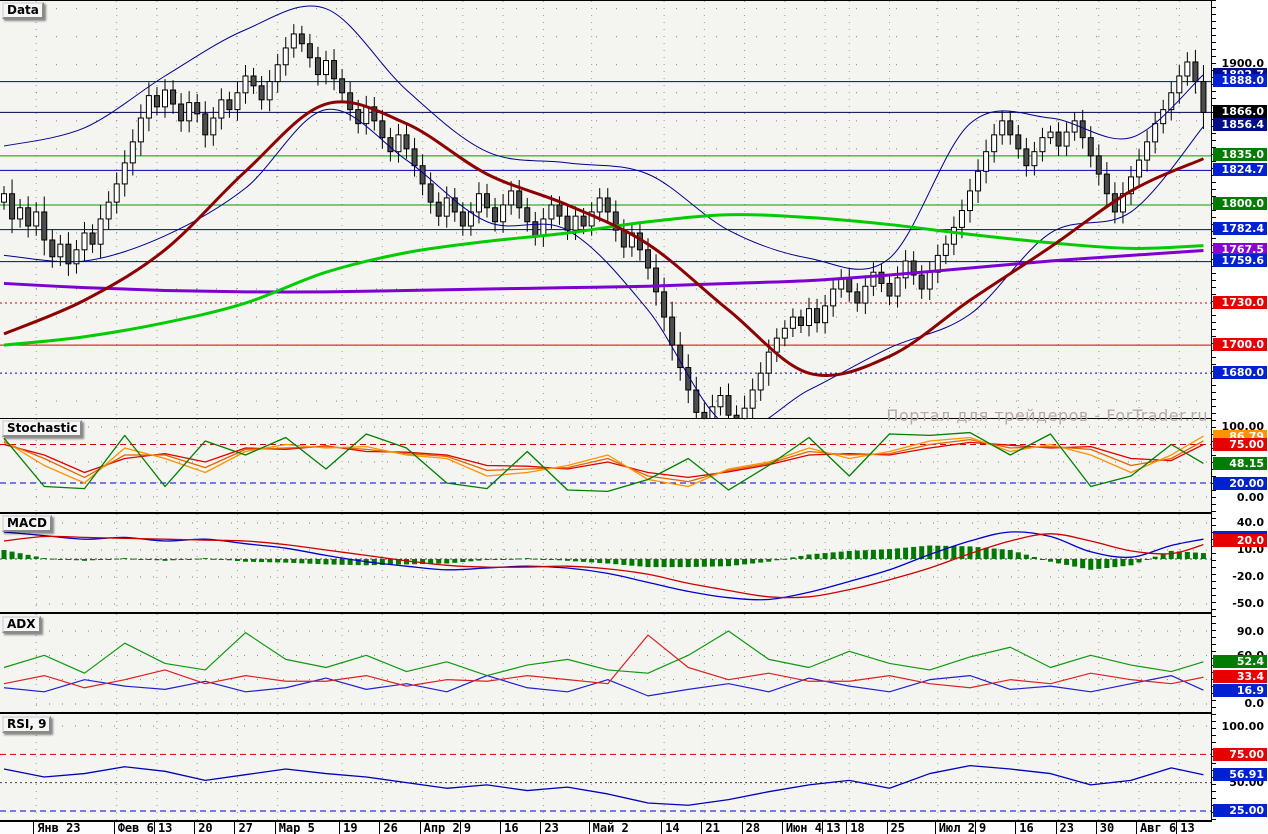 This screenshot has width=1268, height=834. I want to click on stochastic-chart-canvas, so click(605, 465).